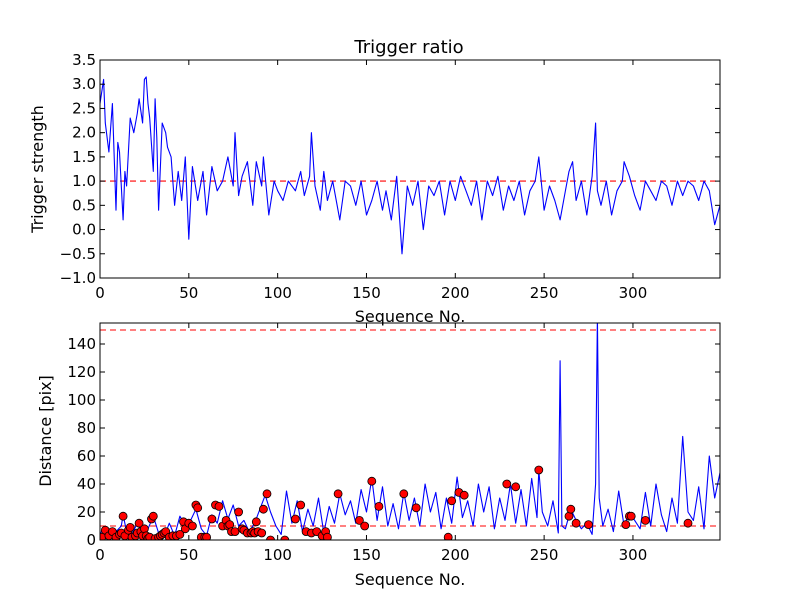 This screenshot has height=605, width=800. Describe the element at coordinates (84, 205) in the screenshot. I see `top-y-tick-label: 0.5` at that location.